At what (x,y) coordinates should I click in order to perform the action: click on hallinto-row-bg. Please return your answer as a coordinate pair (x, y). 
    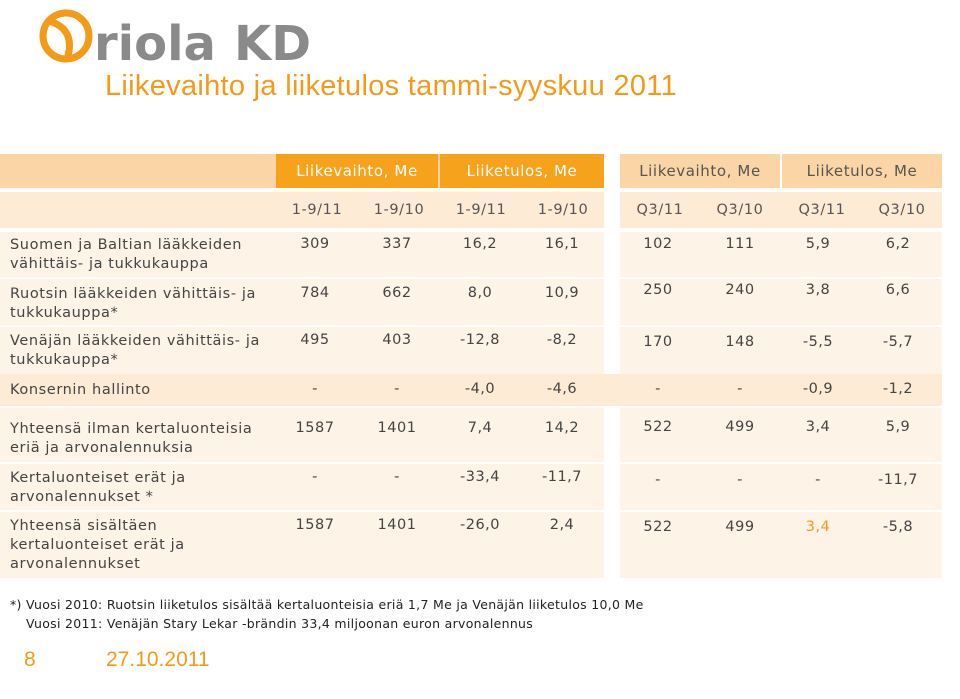
    Looking at the image, I should click on (471, 390).